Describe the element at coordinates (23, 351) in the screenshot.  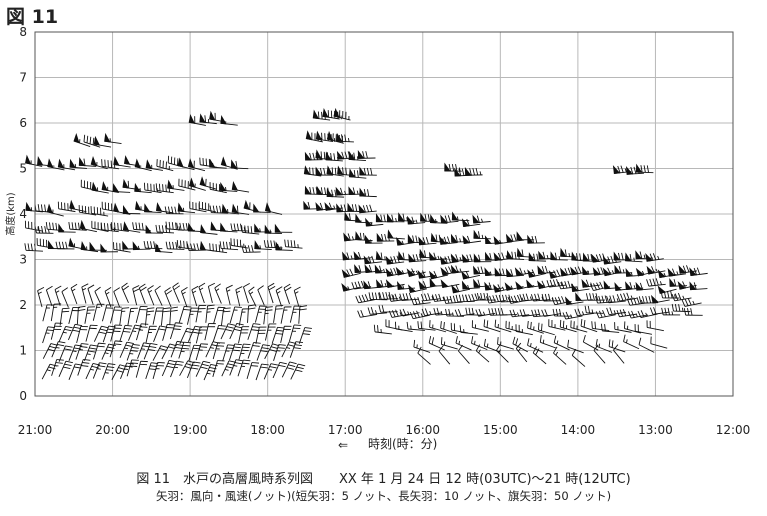
I see `y-tick-label: 1` at that location.